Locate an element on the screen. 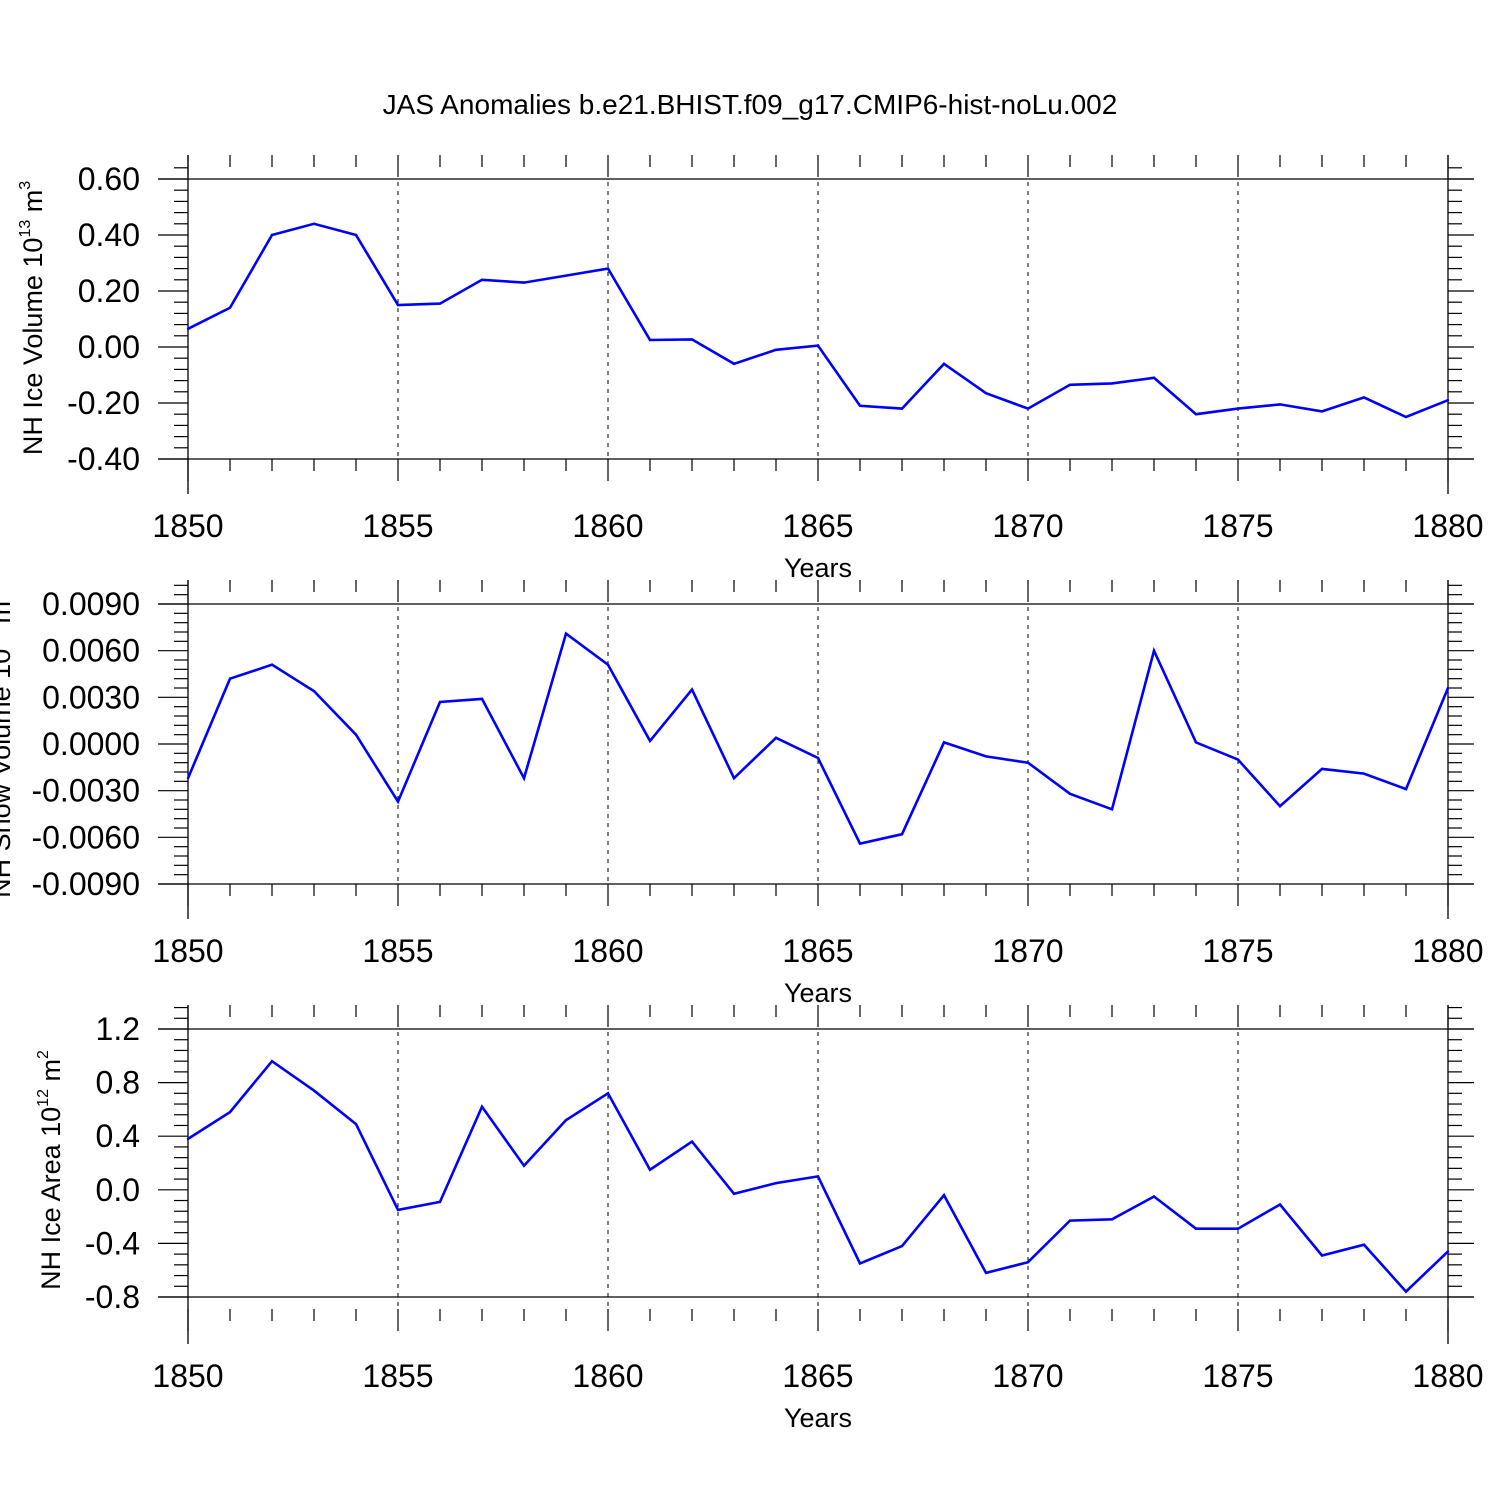  y-axis-label-exp2: 2 is located at coordinates (43, 1054).